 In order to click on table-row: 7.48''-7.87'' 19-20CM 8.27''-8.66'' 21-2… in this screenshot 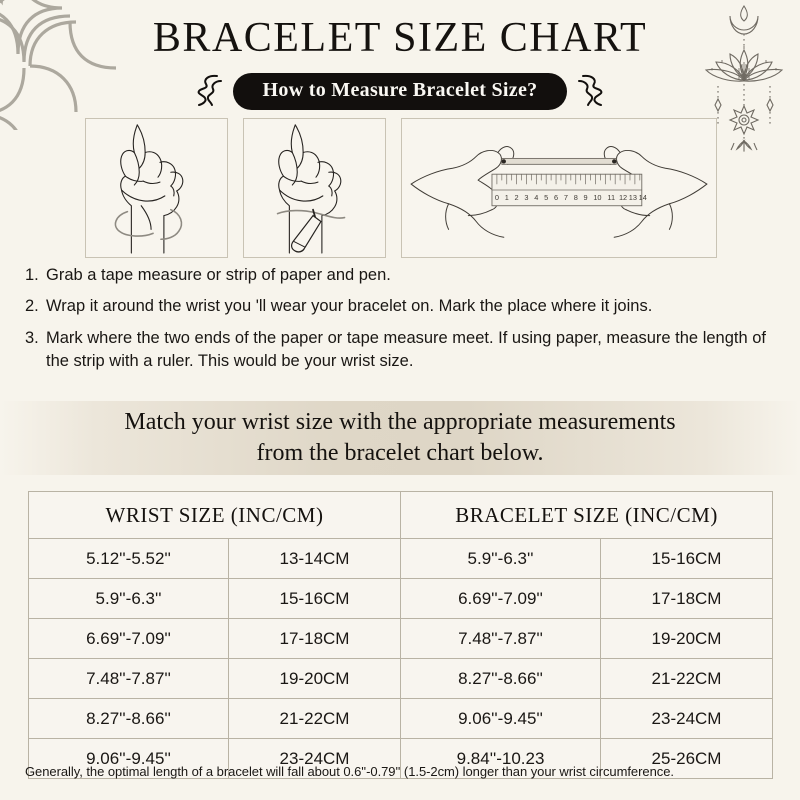, I will do `click(401, 678)`.